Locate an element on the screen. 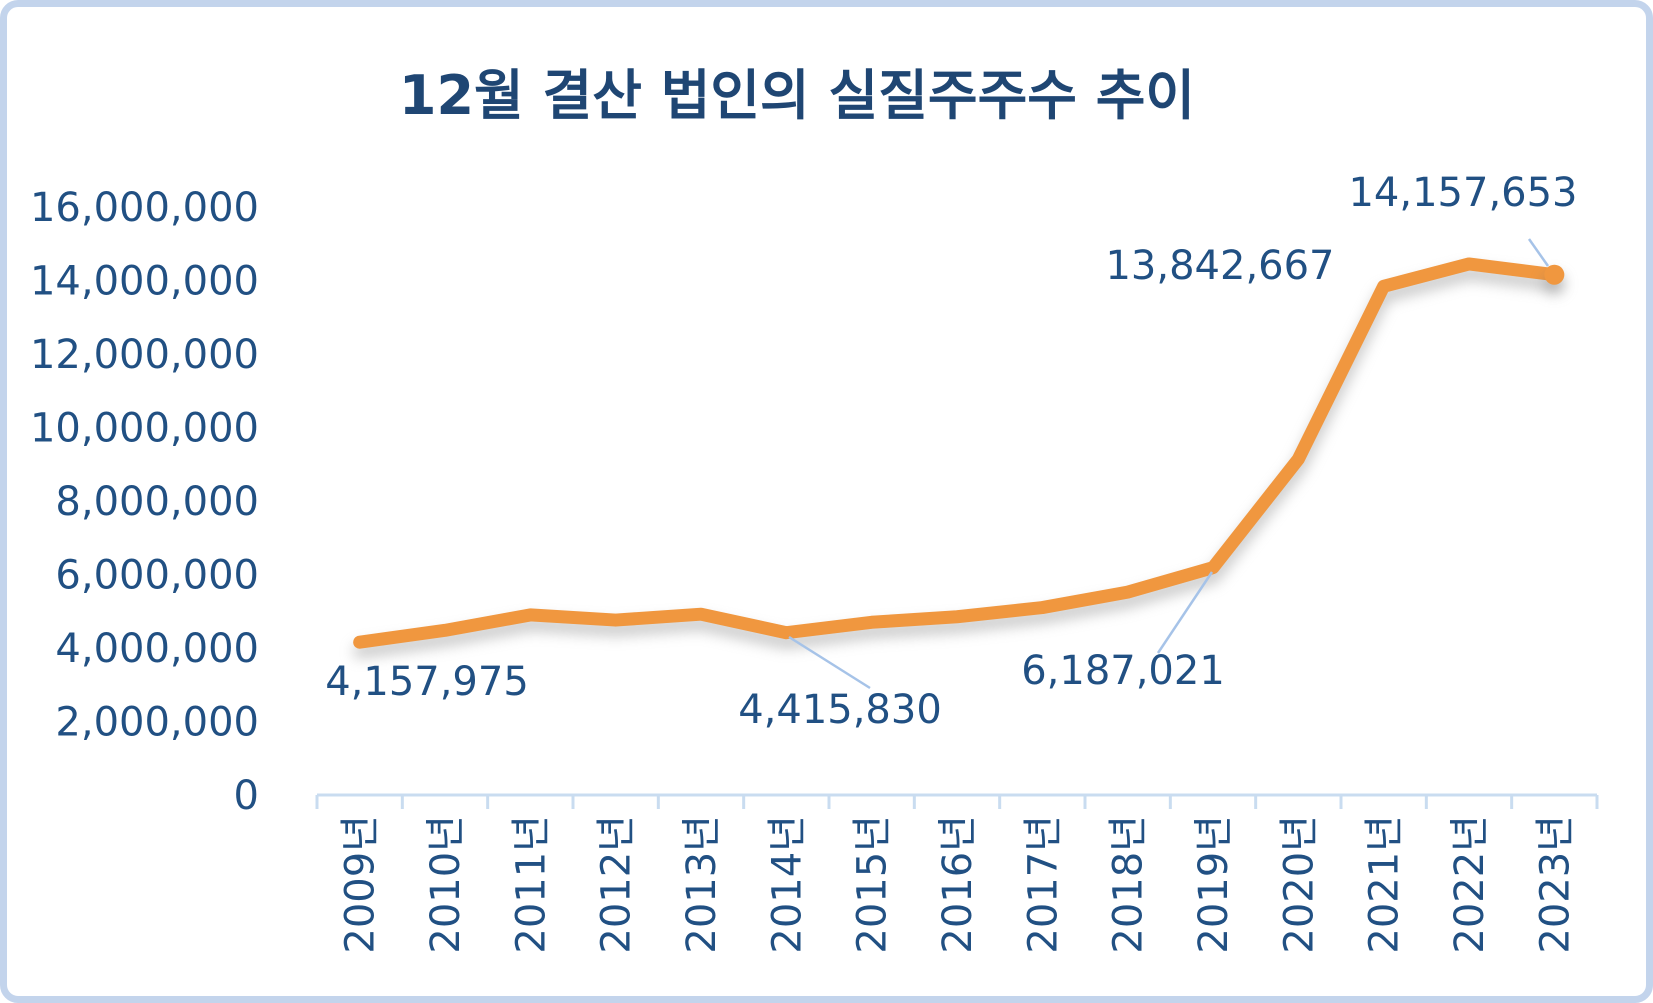 The image size is (1653, 1003). x-axis-tick-label: 2011년 is located at coordinates (531, 884).